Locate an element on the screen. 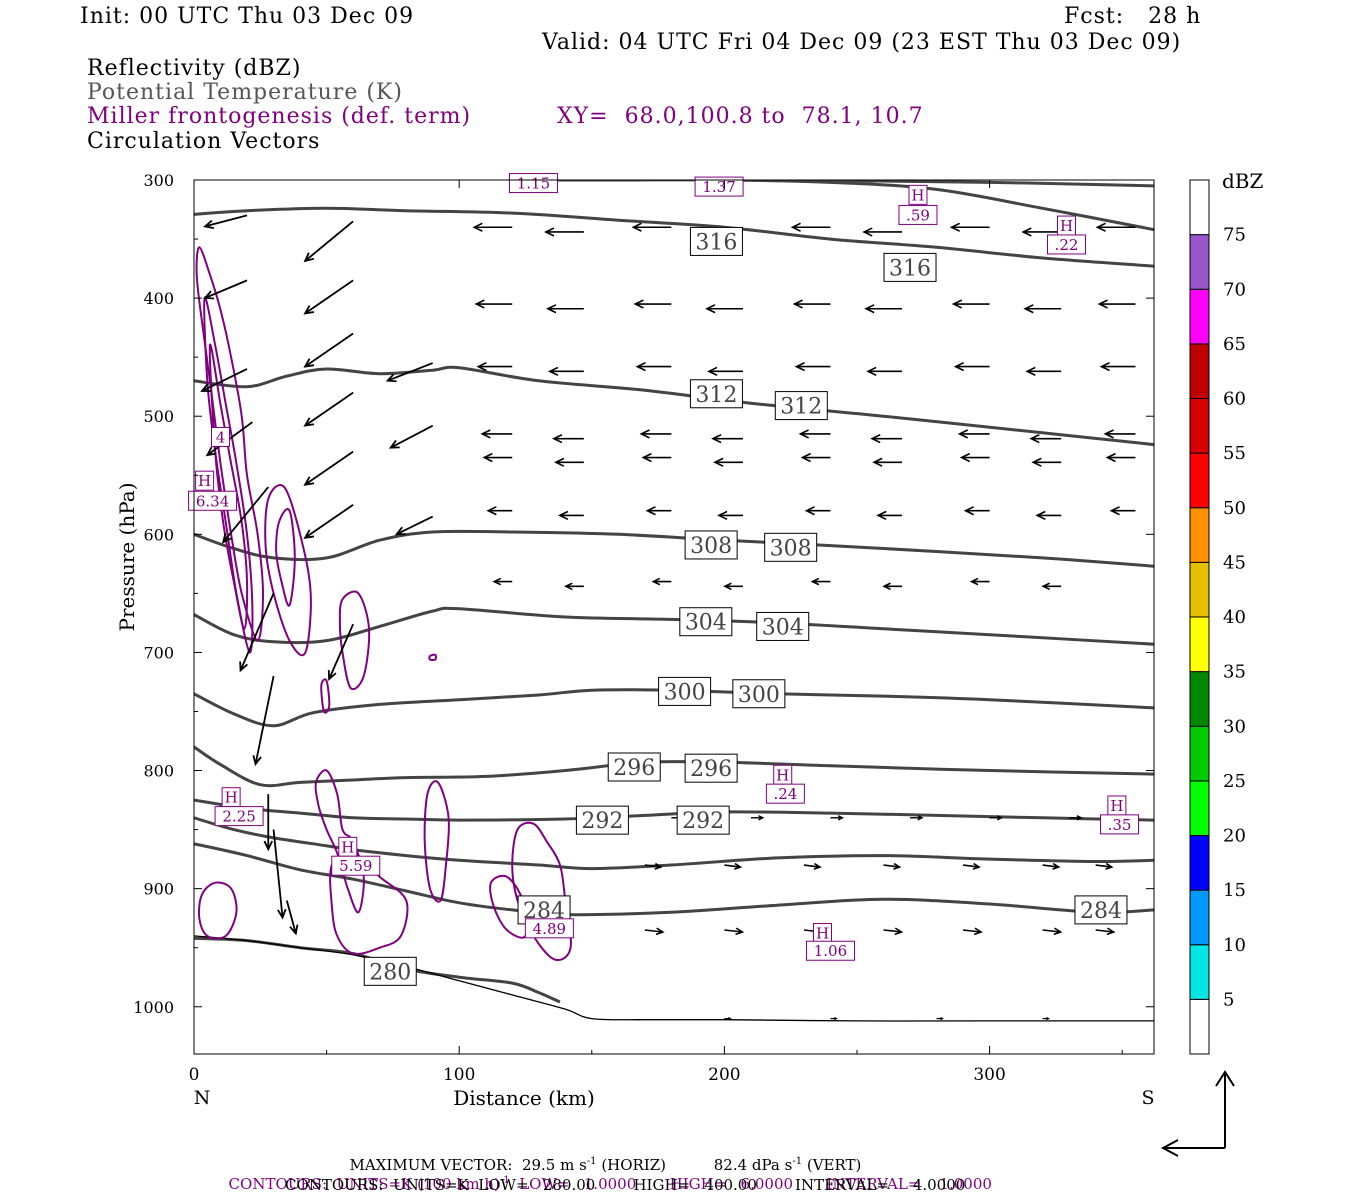  colorbar-label: 30 is located at coordinates (1234, 726).